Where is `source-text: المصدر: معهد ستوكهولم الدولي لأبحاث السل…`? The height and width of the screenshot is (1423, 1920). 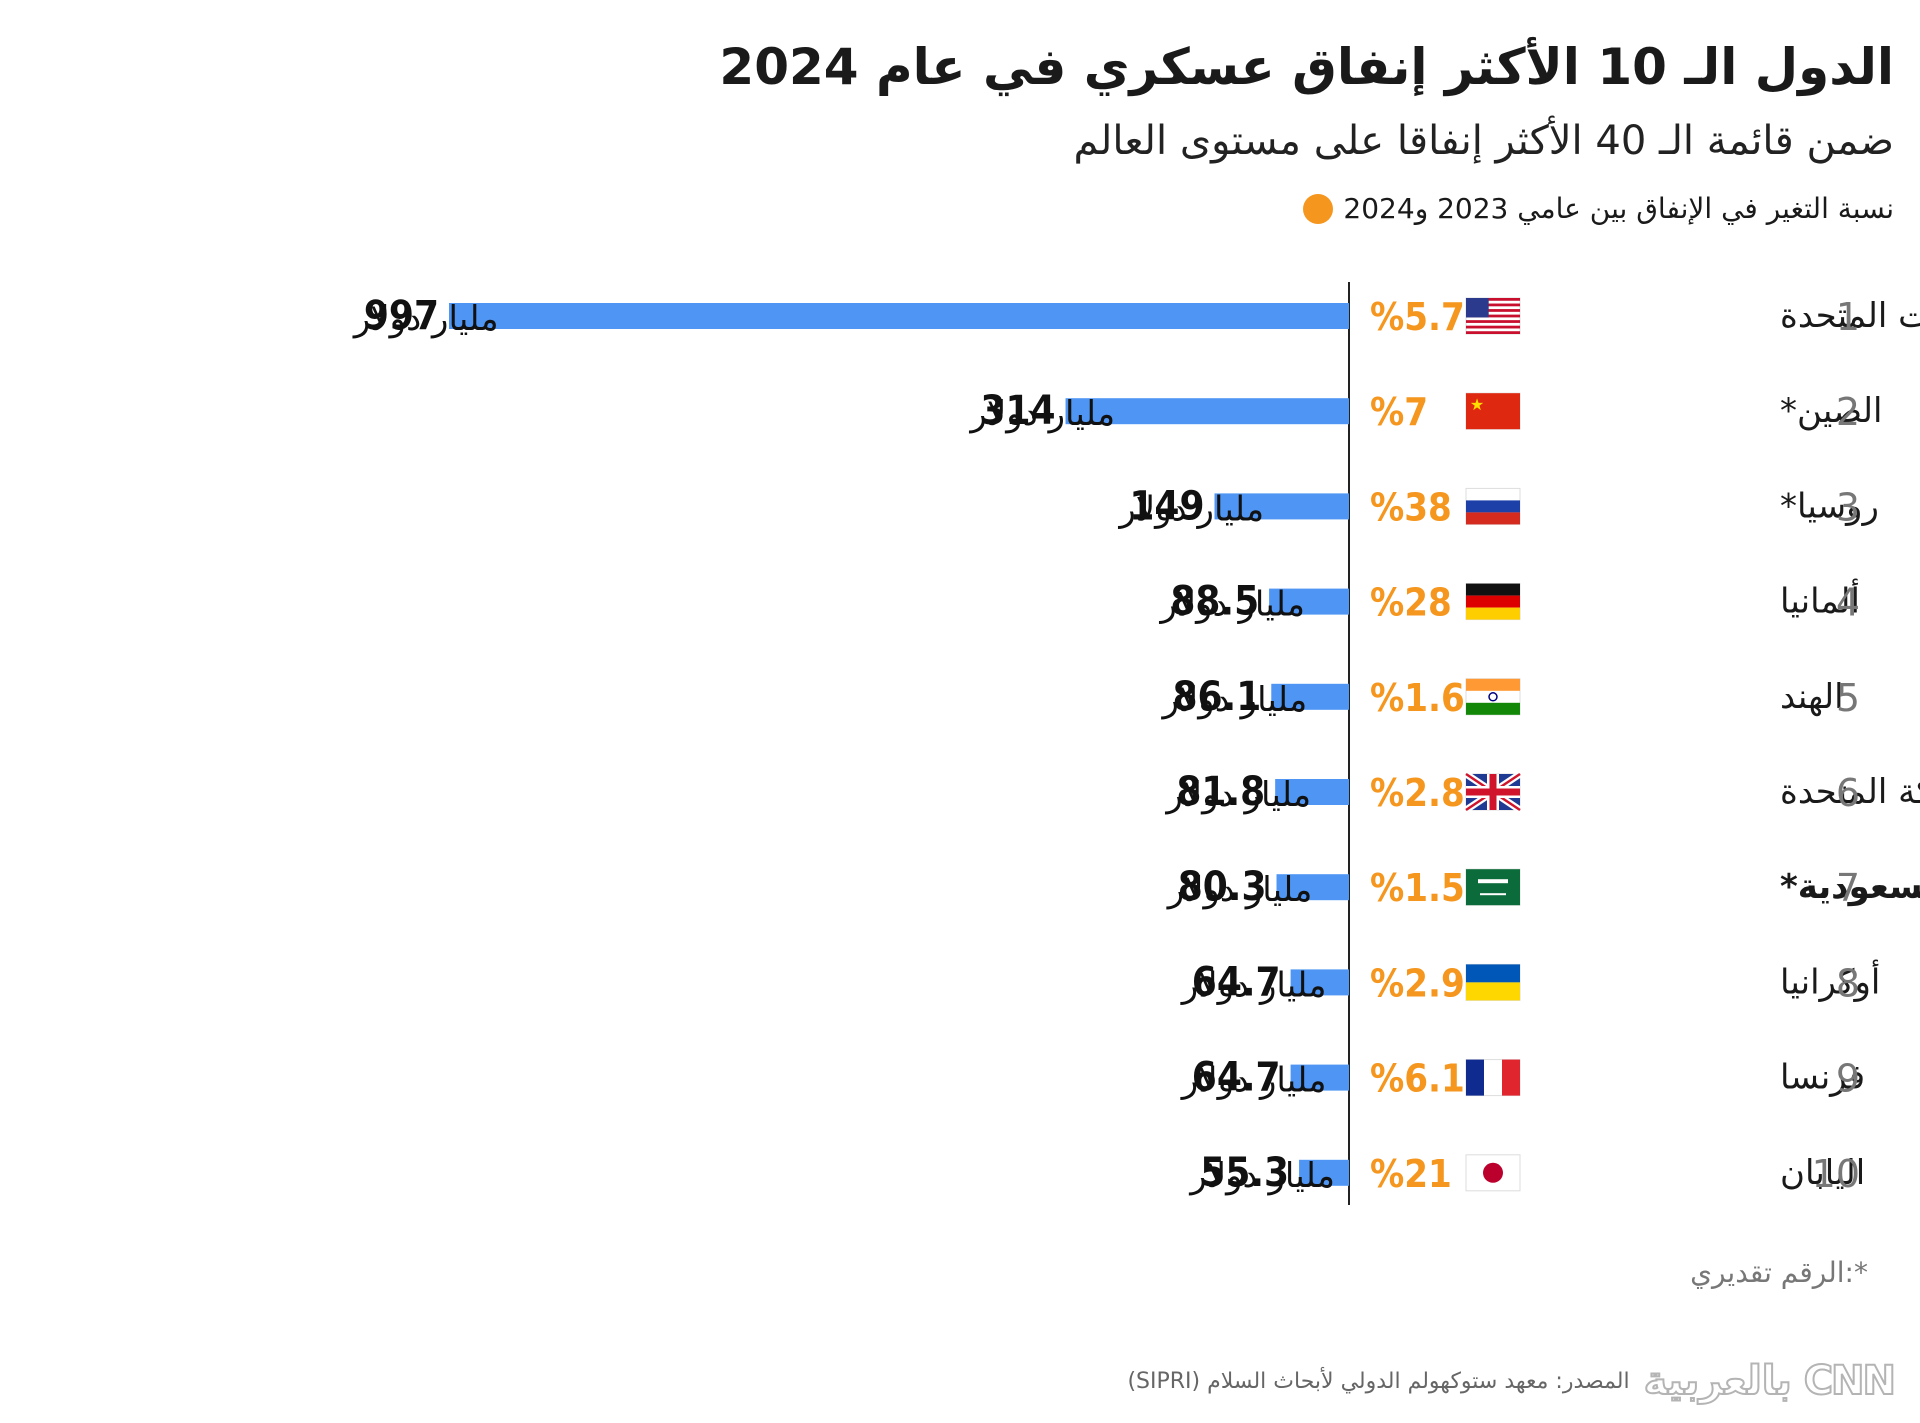 source-text: المصدر: معهد ستوكهولم الدولي لأبحاث السل… is located at coordinates (1378, 1381).